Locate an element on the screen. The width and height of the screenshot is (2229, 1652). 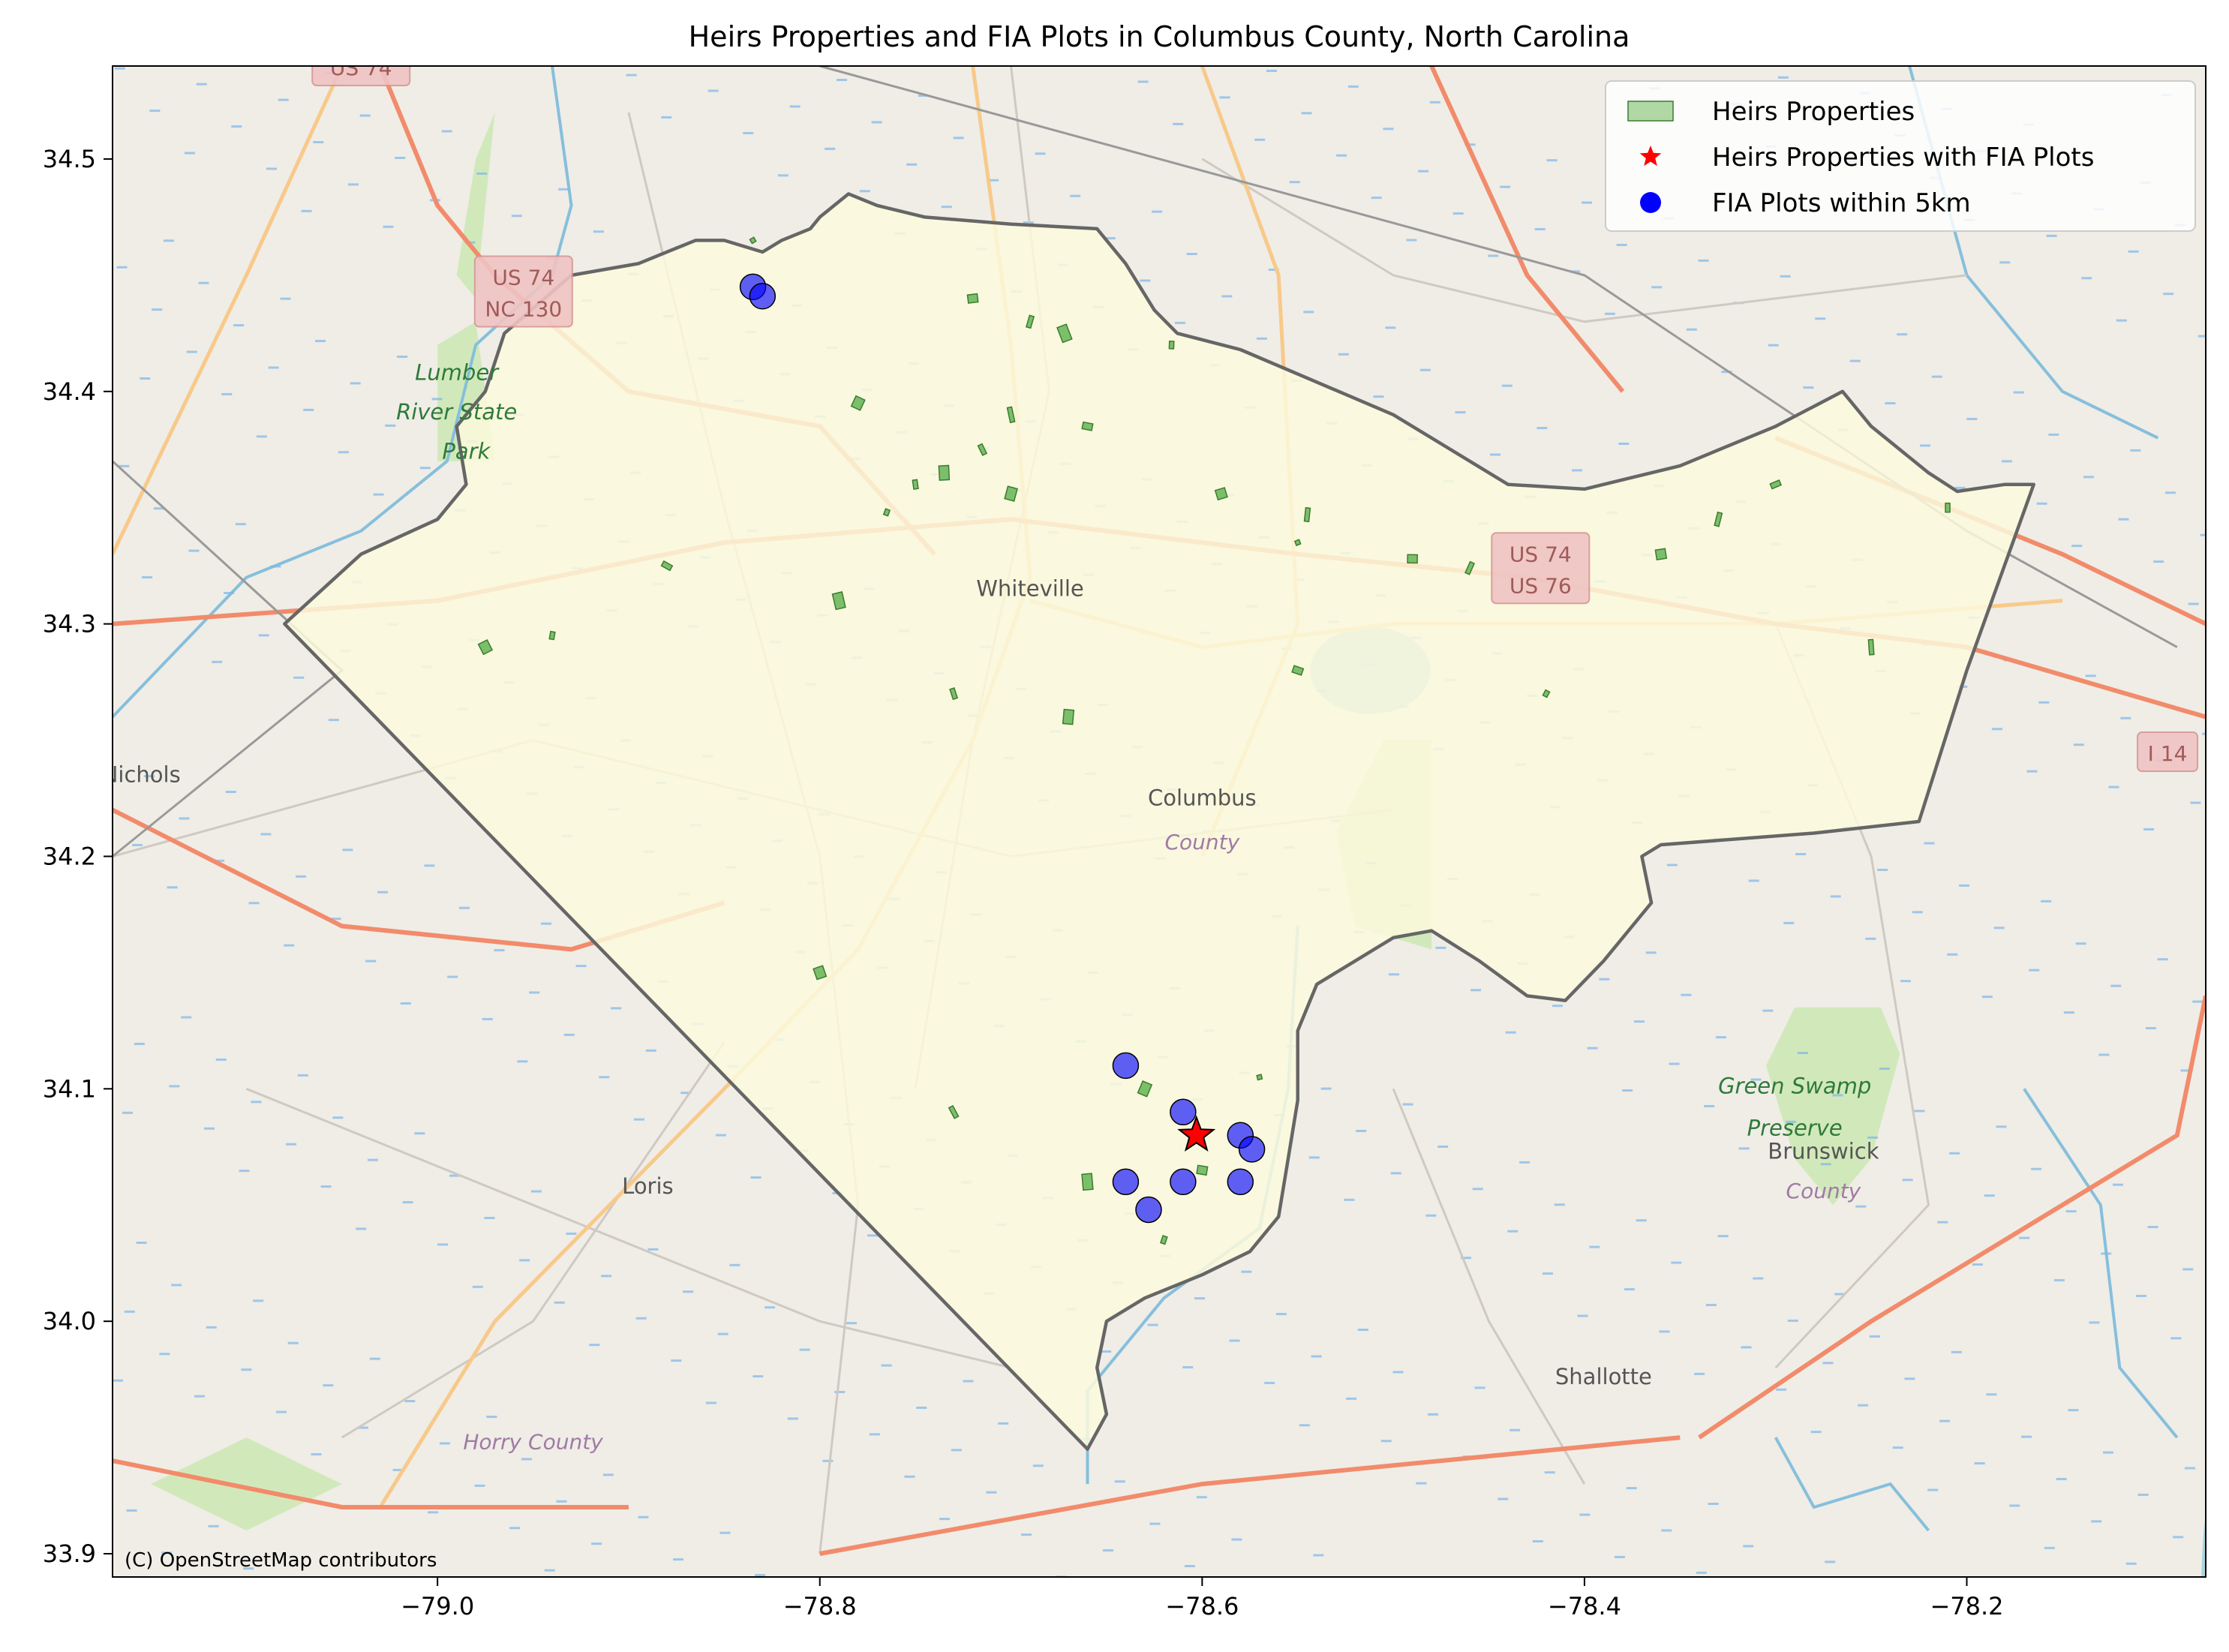
x-tick-label: −78.6 is located at coordinates (1202, 1606).